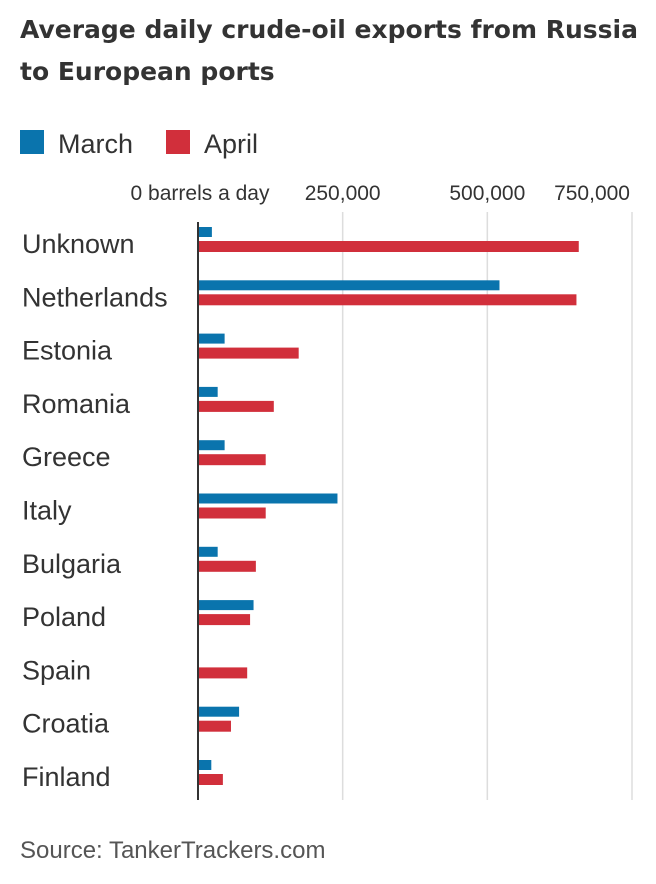 This screenshot has height=884, width=656. Describe the element at coordinates (139, 144) in the screenshot. I see `legend: March April` at that location.